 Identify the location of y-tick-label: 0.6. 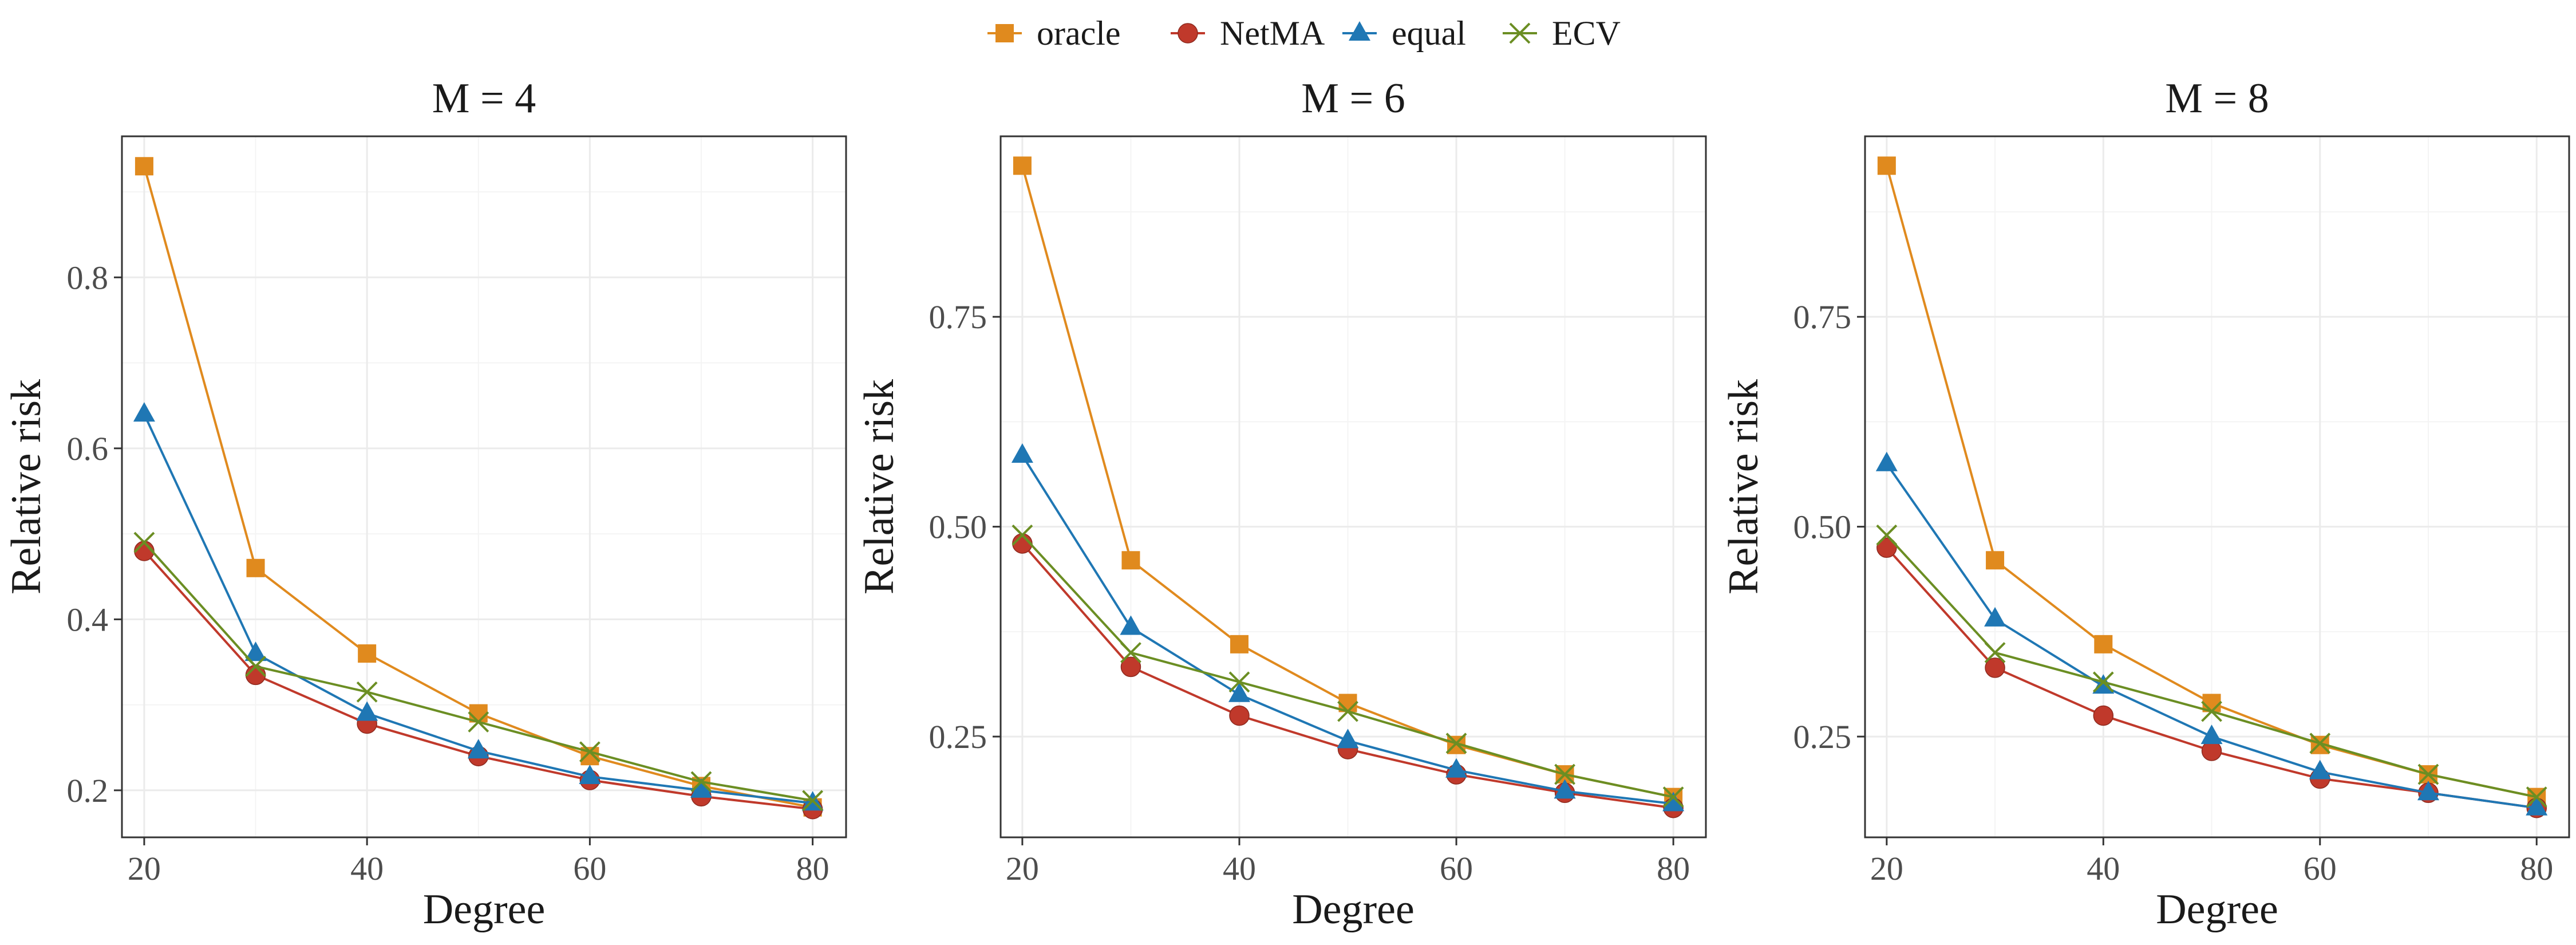
(88, 448).